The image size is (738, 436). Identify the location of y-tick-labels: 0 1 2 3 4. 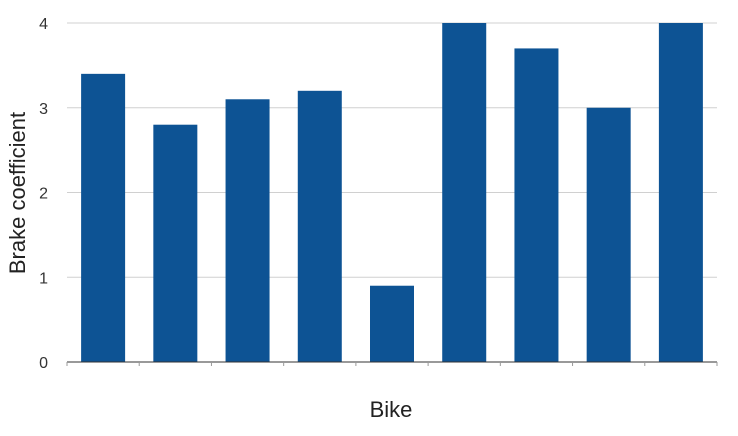
(43, 194).